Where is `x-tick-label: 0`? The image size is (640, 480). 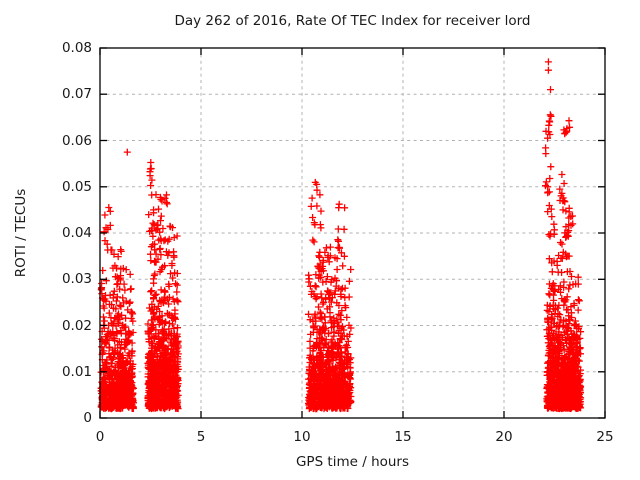 x-tick-label: 0 is located at coordinates (100, 437).